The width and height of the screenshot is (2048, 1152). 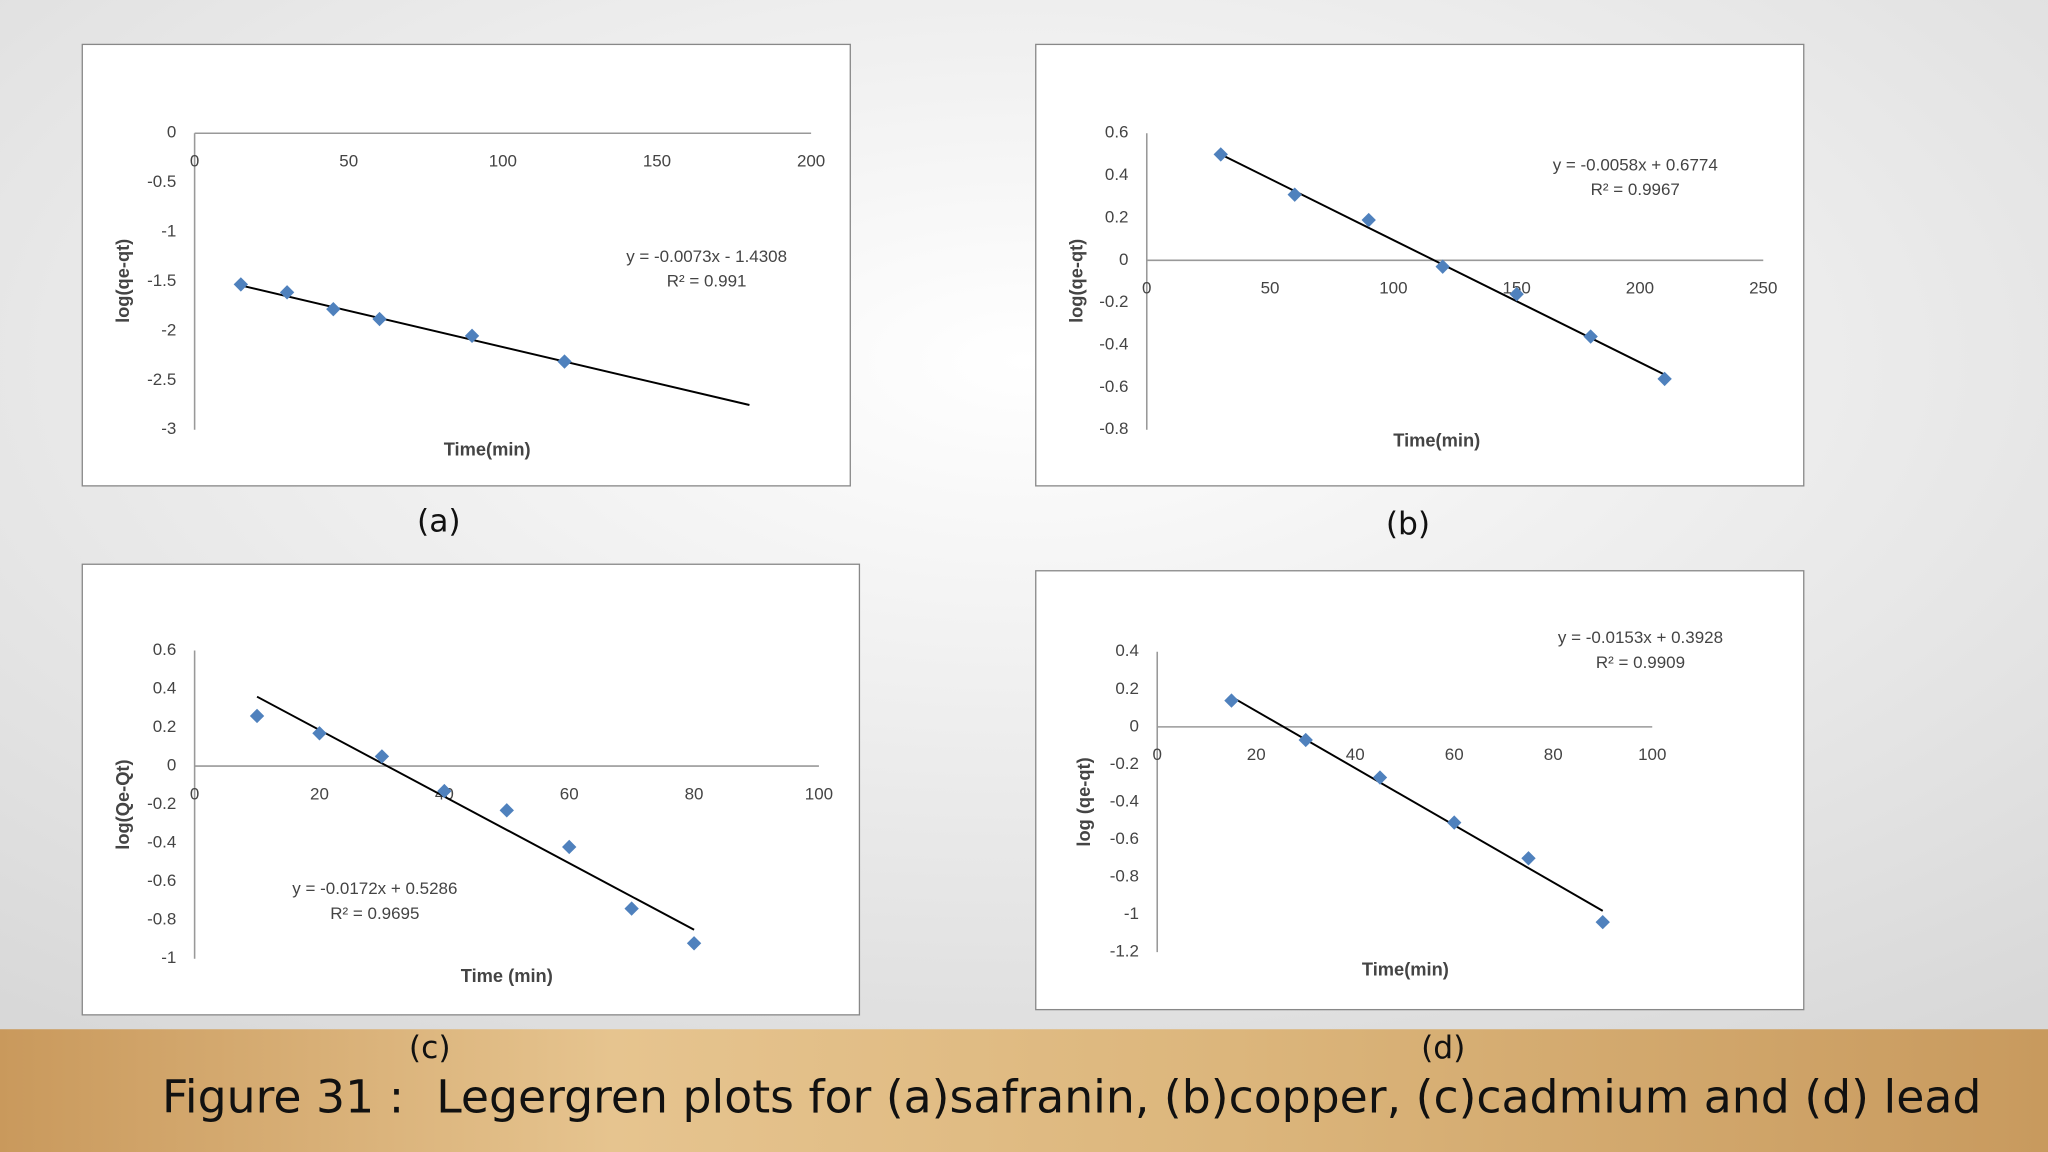 What do you see at coordinates (122, 804) in the screenshot?
I see `y-axis-title: log(Qe-Qt)` at bounding box center [122, 804].